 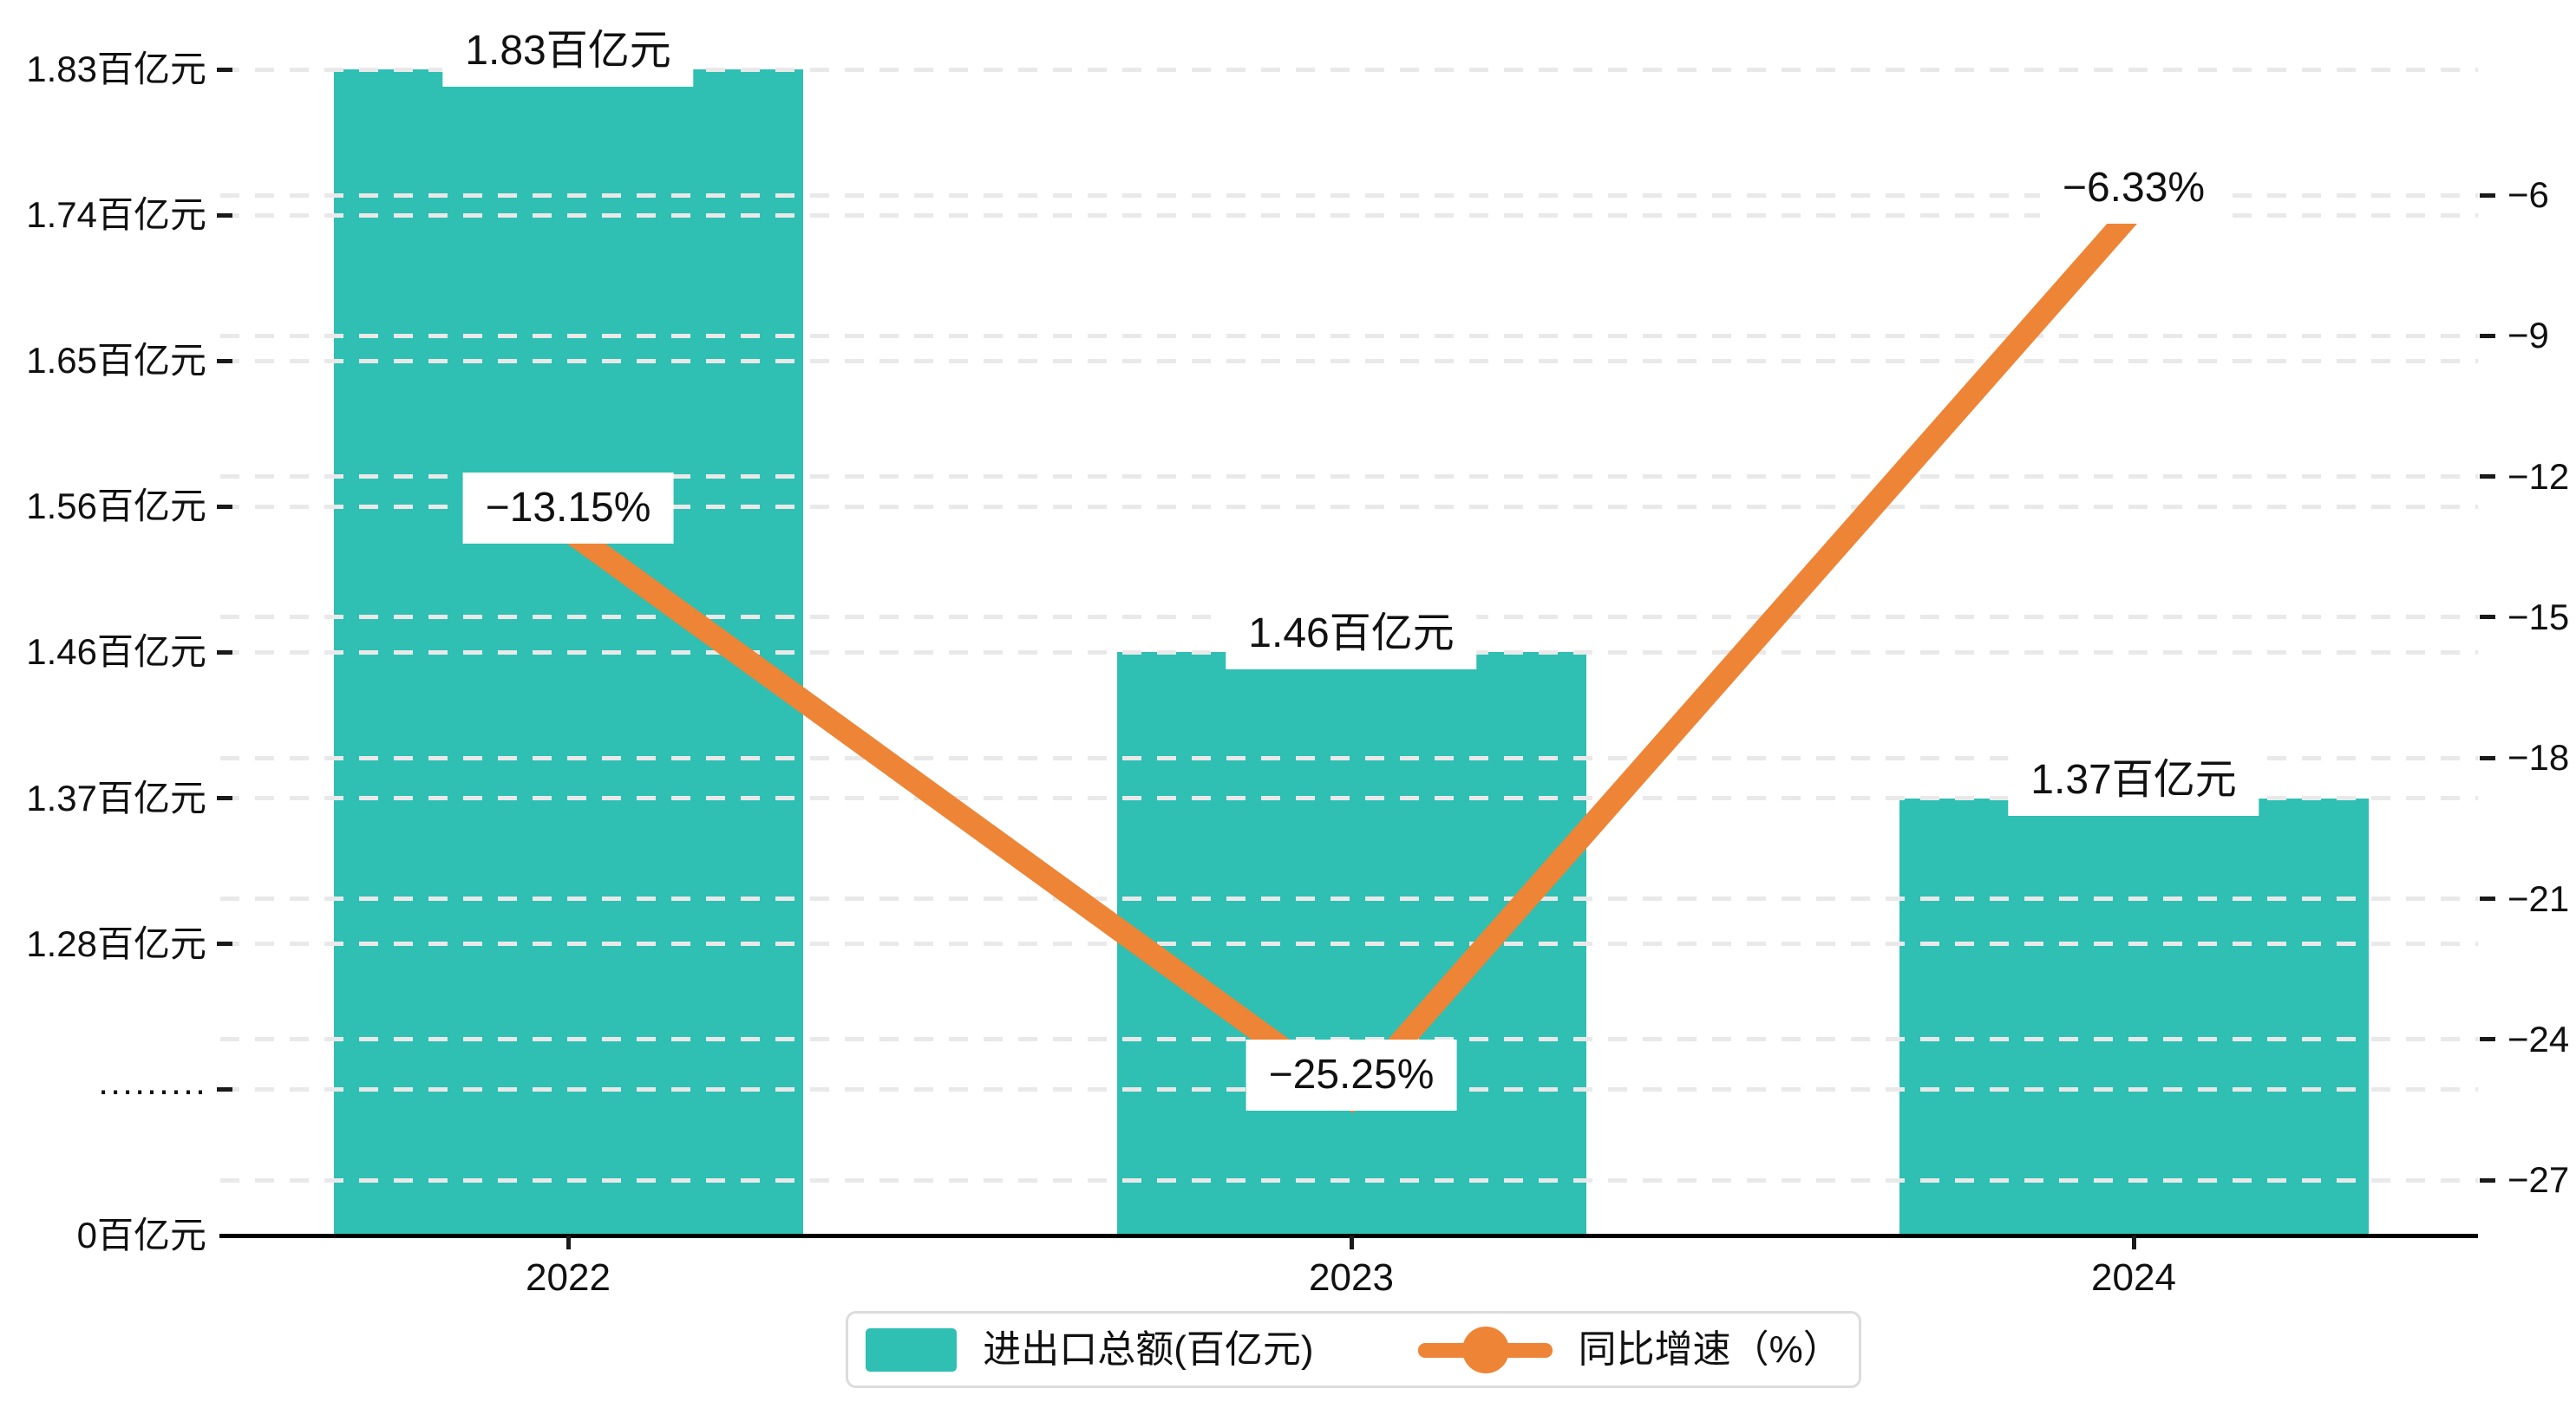 I want to click on legend-item-bar-label: 进出口总额(百亿元), so click(x=1148, y=1349).